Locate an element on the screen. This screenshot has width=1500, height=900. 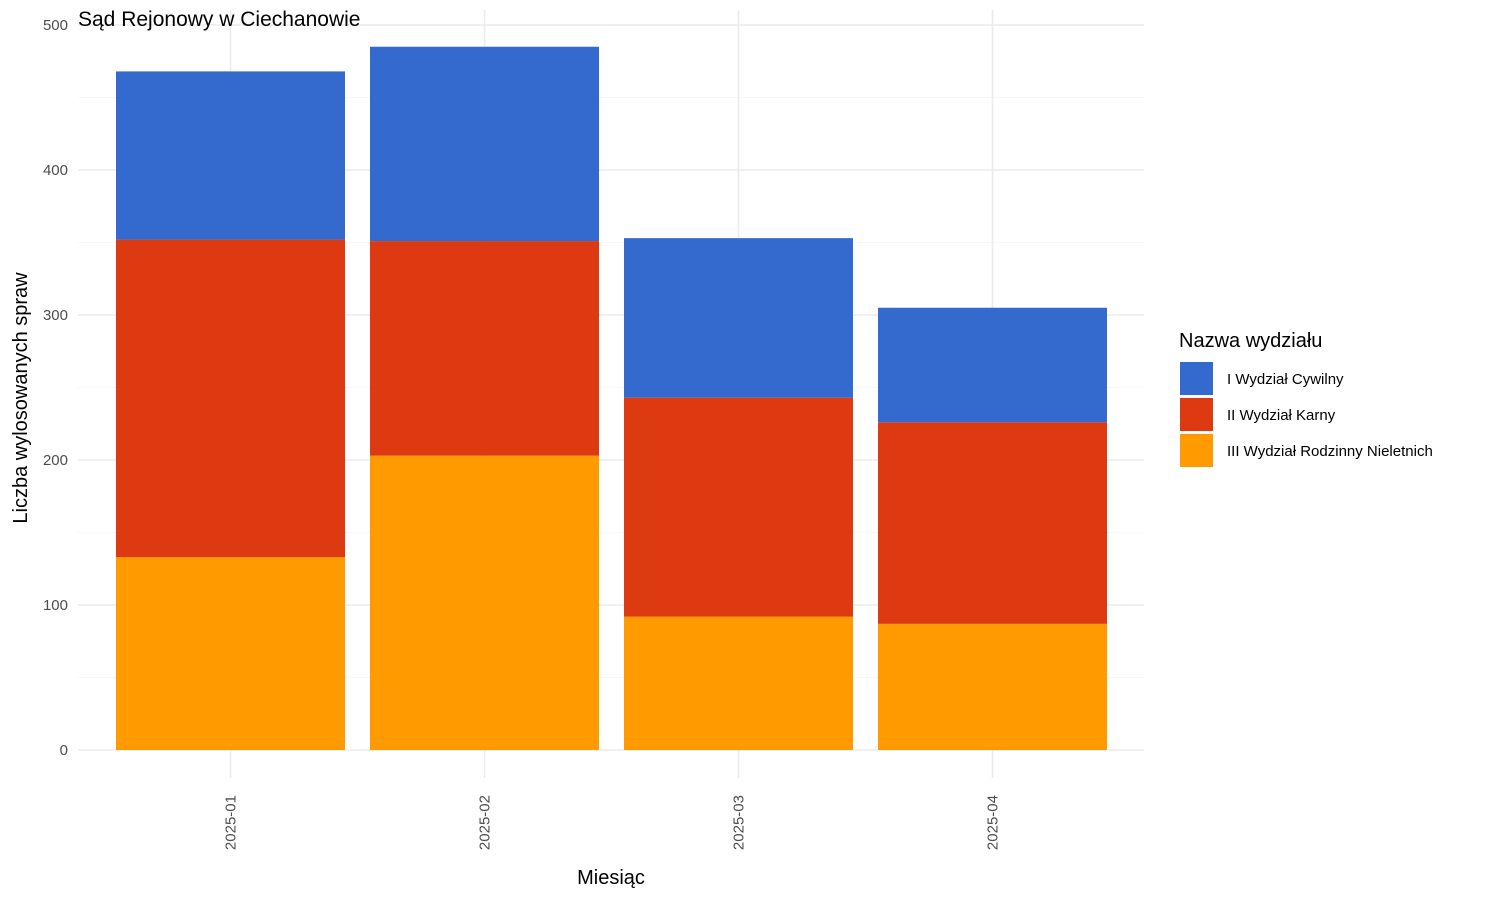
legend-label: II Wydział Karny is located at coordinates (1281, 415).